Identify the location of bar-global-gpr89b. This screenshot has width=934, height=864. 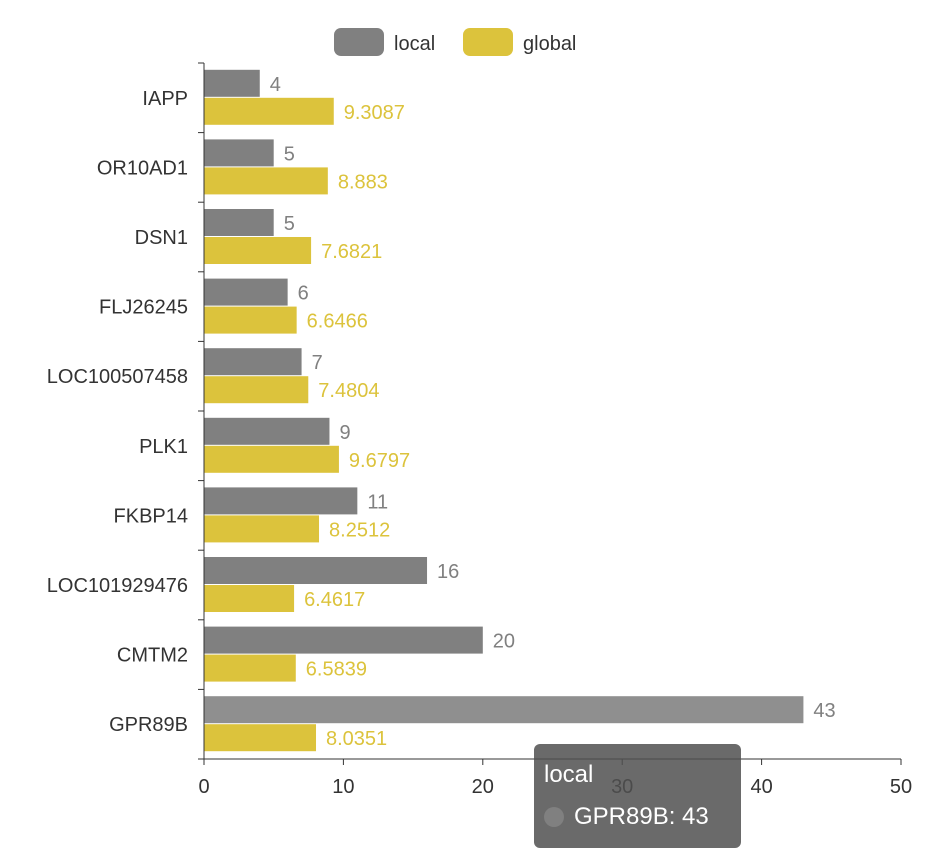
(260, 738).